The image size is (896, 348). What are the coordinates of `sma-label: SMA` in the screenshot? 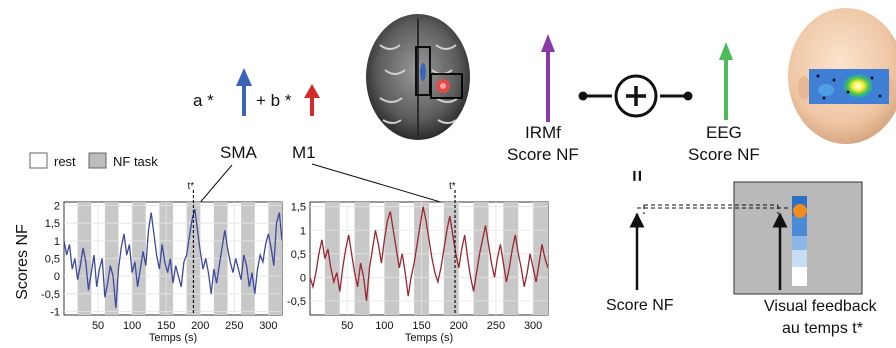 It's located at (239, 152).